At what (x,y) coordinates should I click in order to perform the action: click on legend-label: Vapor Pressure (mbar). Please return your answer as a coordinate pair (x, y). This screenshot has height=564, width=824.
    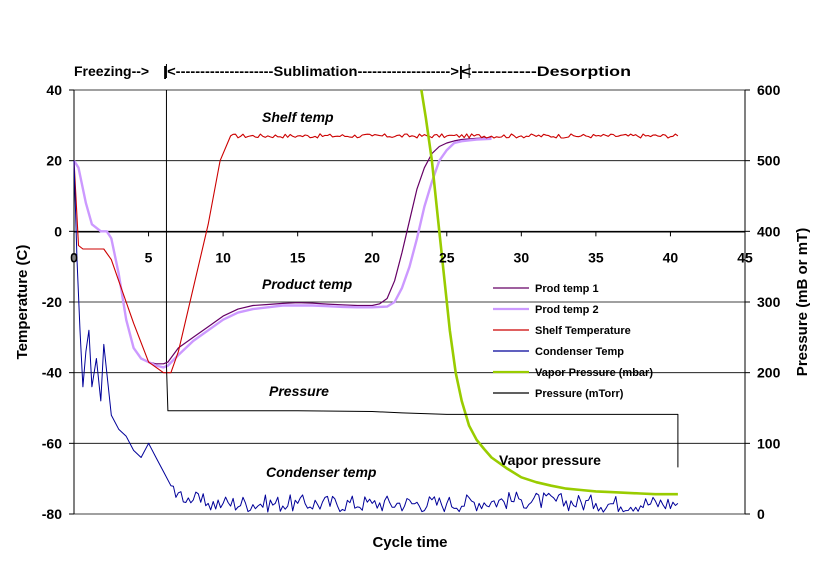
    Looking at the image, I should click on (594, 373).